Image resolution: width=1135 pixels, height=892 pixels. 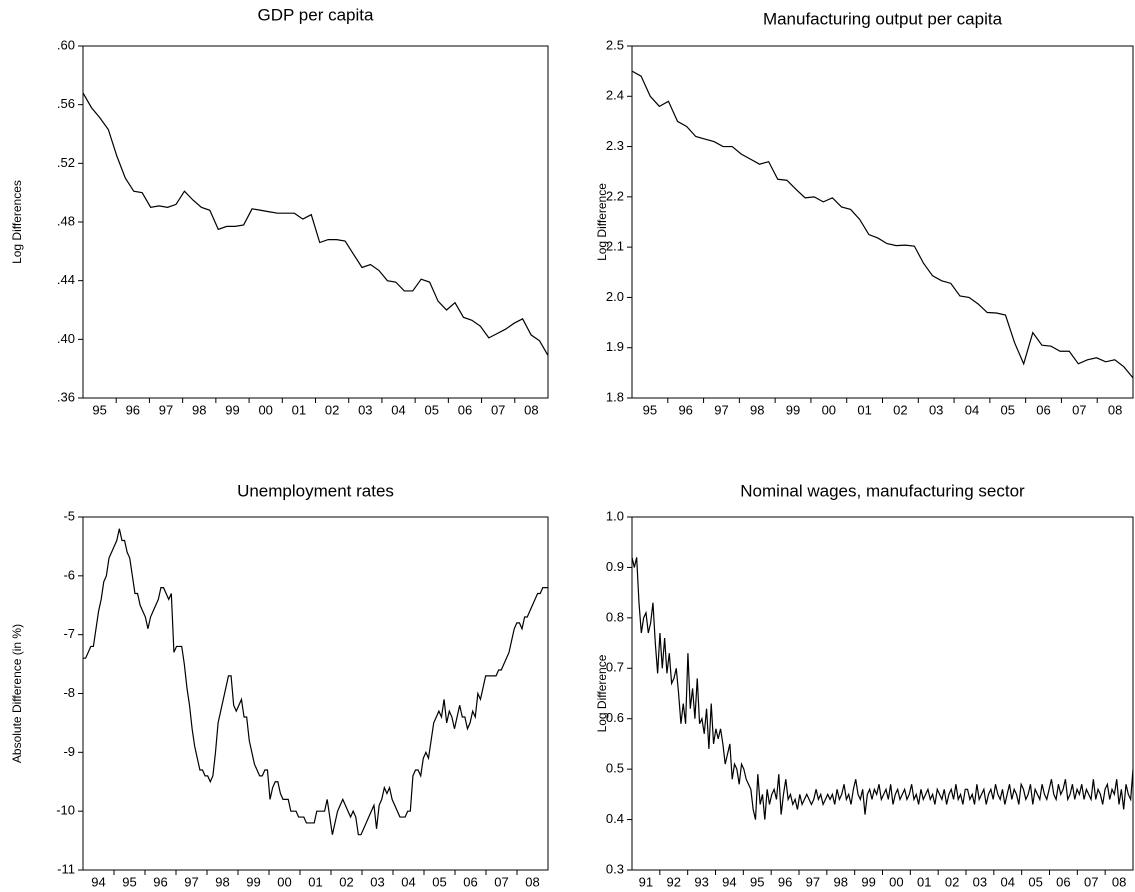 I want to click on y-tick-label: 0.8, so click(x=615, y=616).